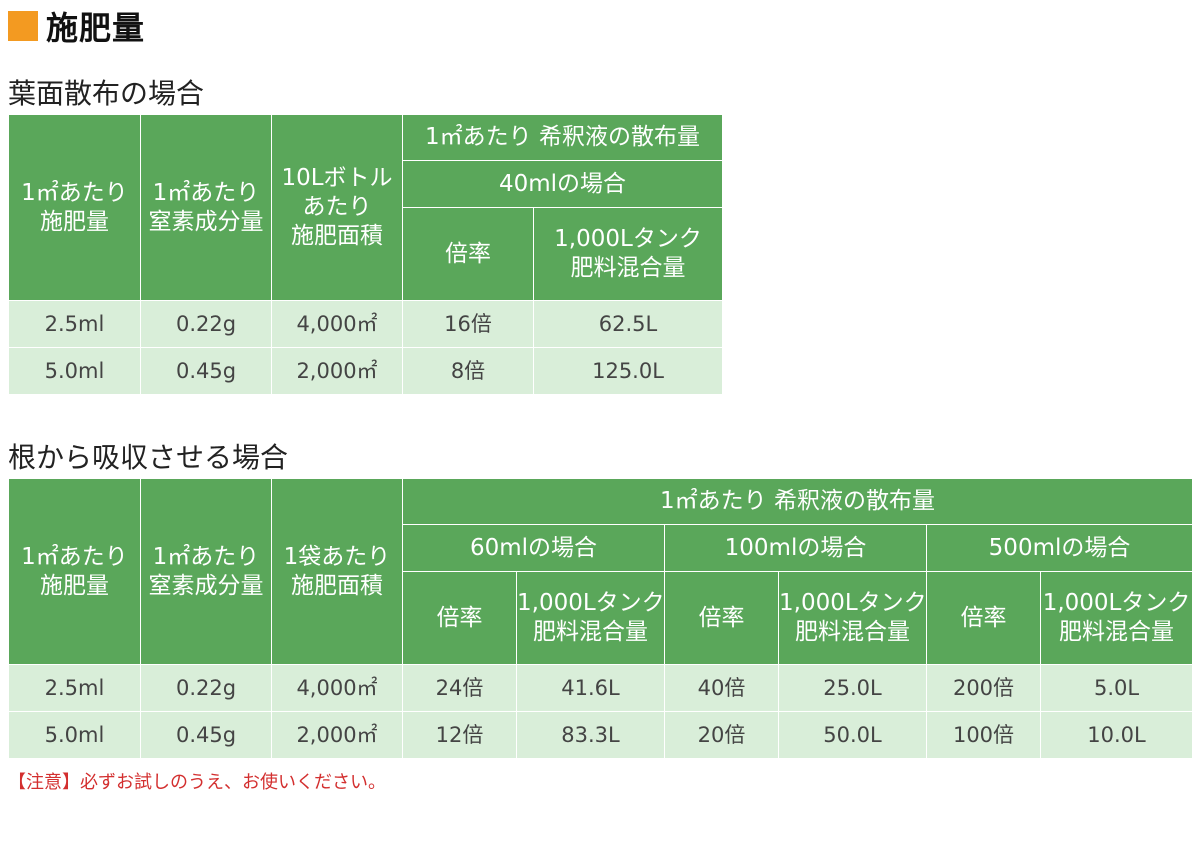  What do you see at coordinates (628, 371) in the screenshot?
I see `table-cell: 125.0L` at bounding box center [628, 371].